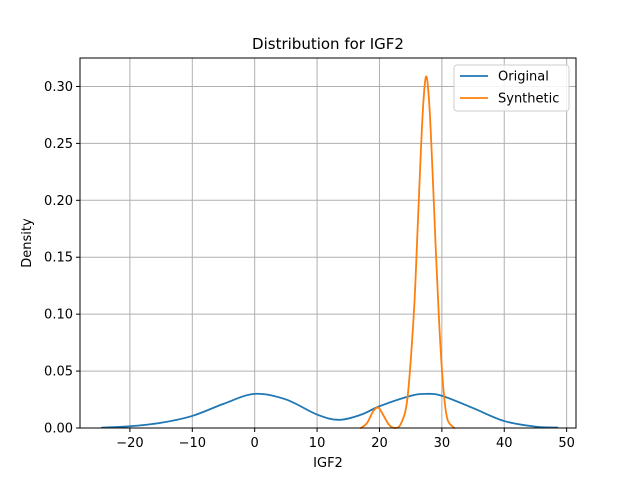 The height and width of the screenshot is (480, 640). I want to click on y-tick-label: 0.20, so click(58, 201).